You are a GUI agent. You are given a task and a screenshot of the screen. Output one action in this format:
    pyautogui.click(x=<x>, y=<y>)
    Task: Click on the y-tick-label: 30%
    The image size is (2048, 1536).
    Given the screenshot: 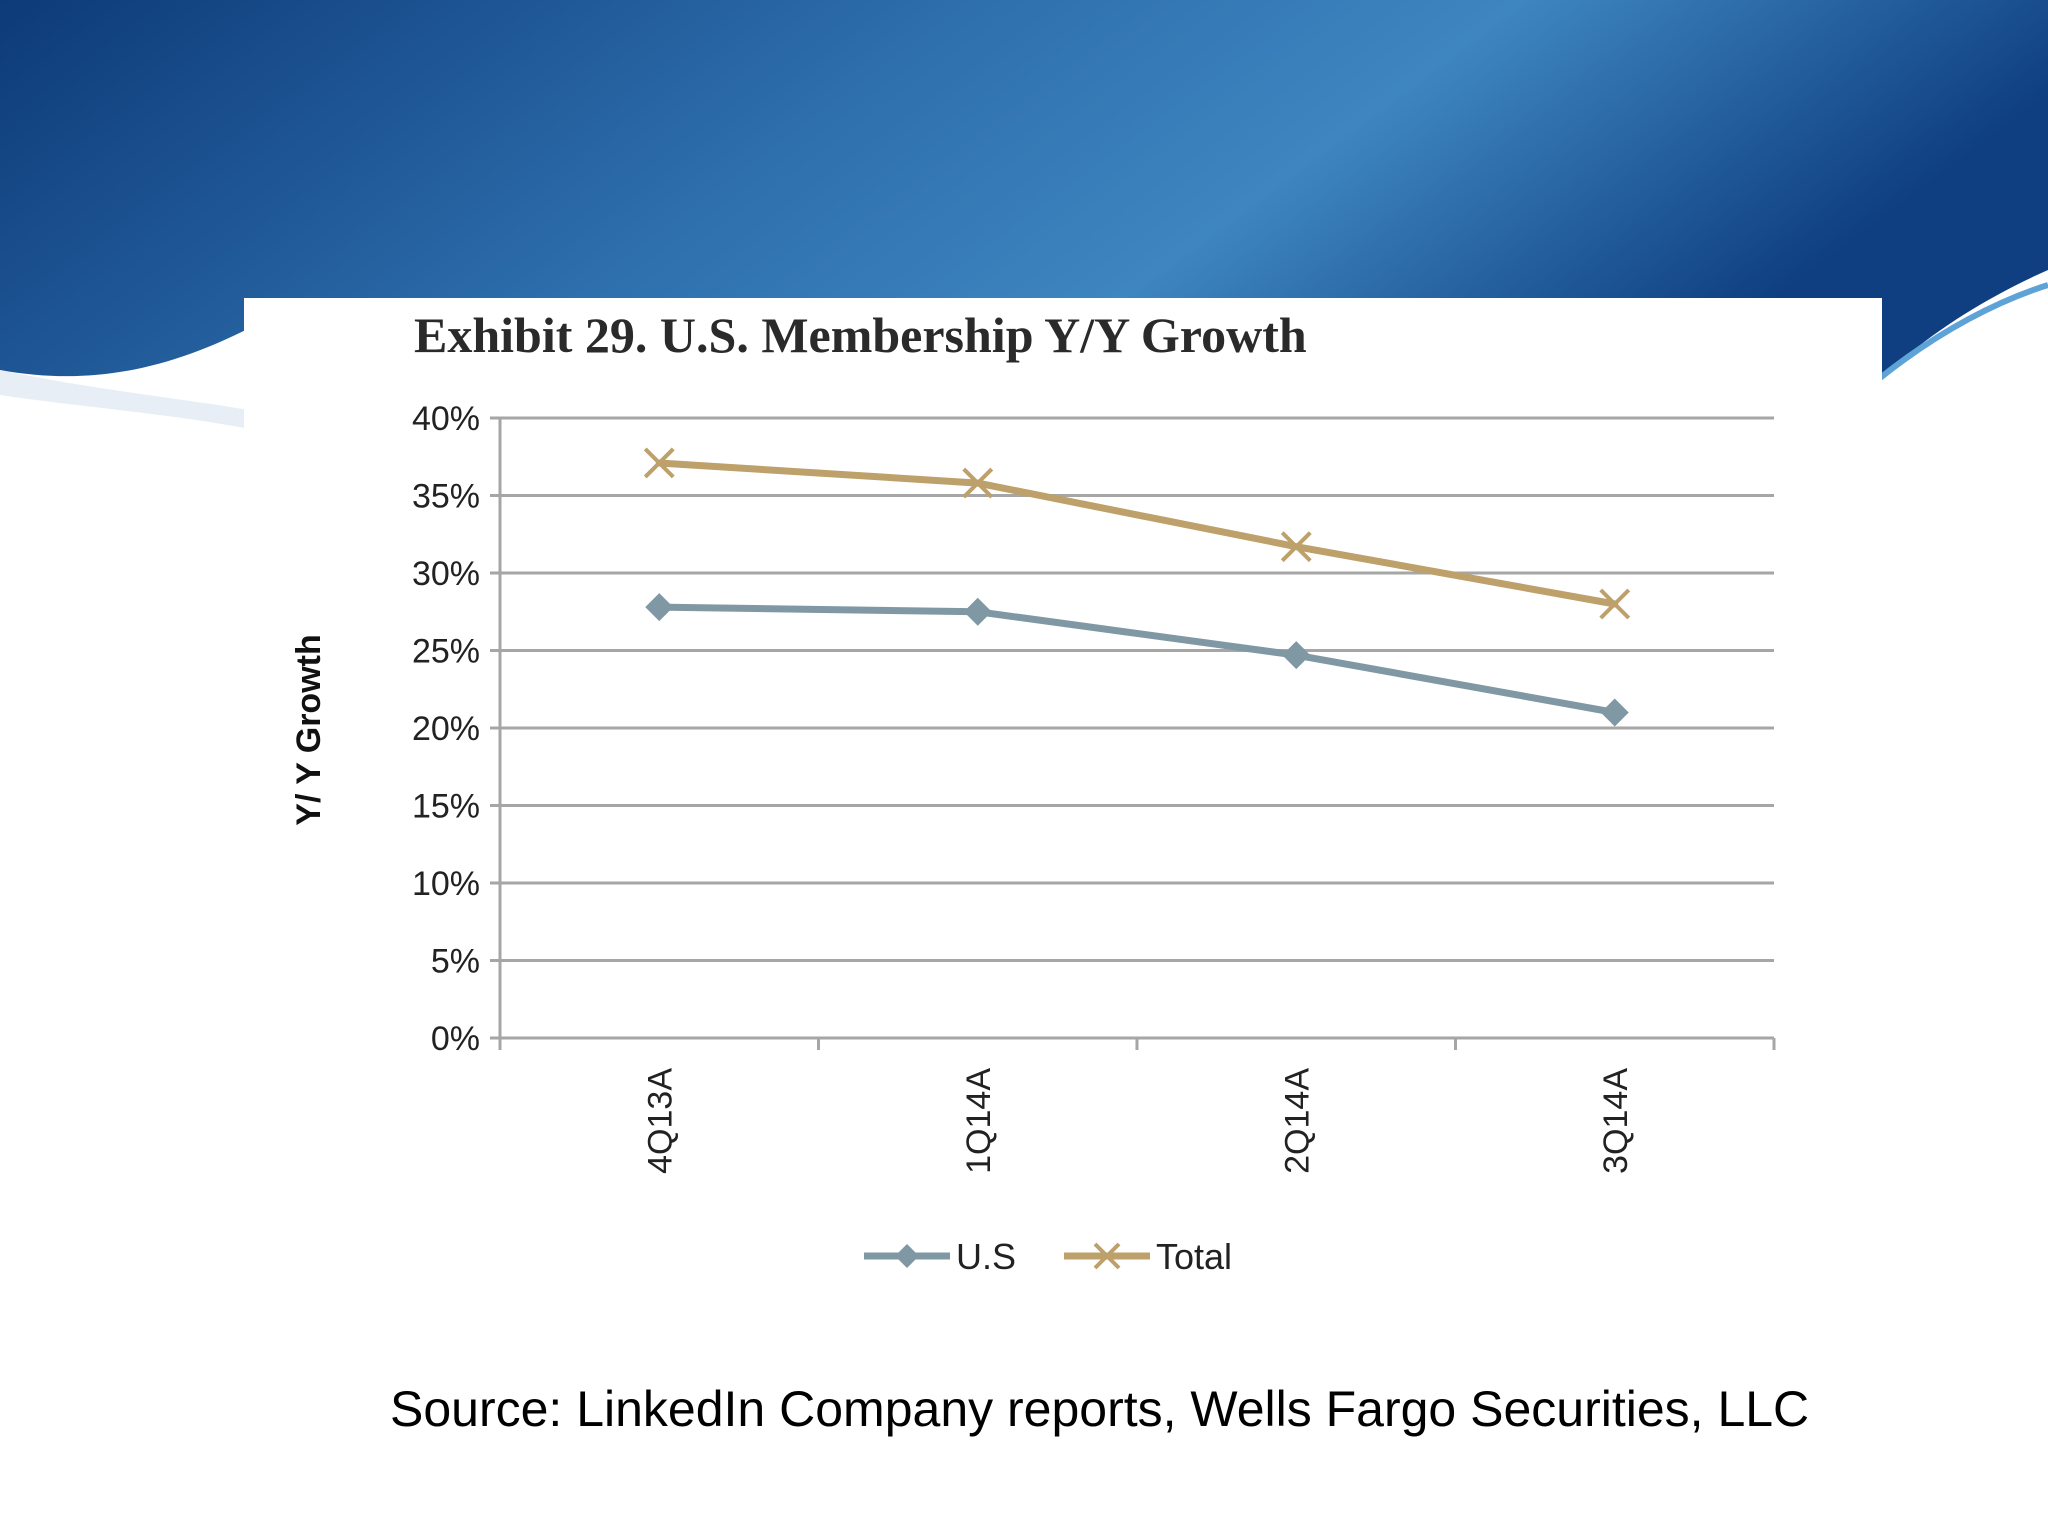 What is the action you would take?
    pyautogui.click(x=446, y=574)
    